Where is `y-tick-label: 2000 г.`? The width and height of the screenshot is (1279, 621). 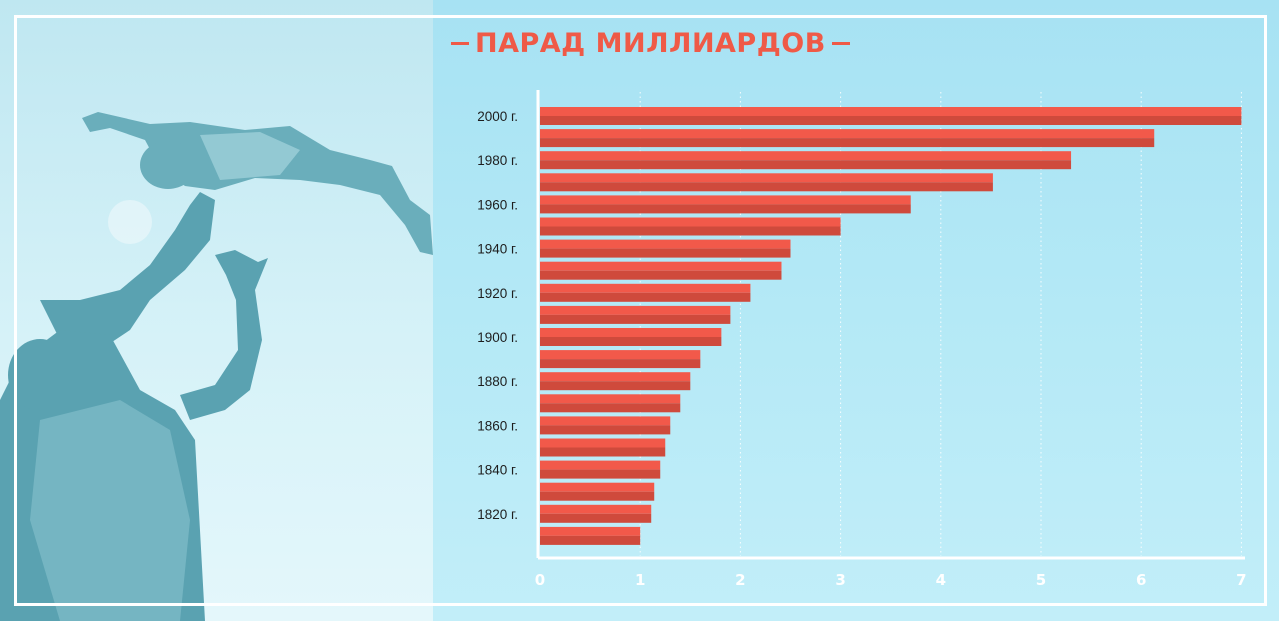 y-tick-label: 2000 г. is located at coordinates (497, 116).